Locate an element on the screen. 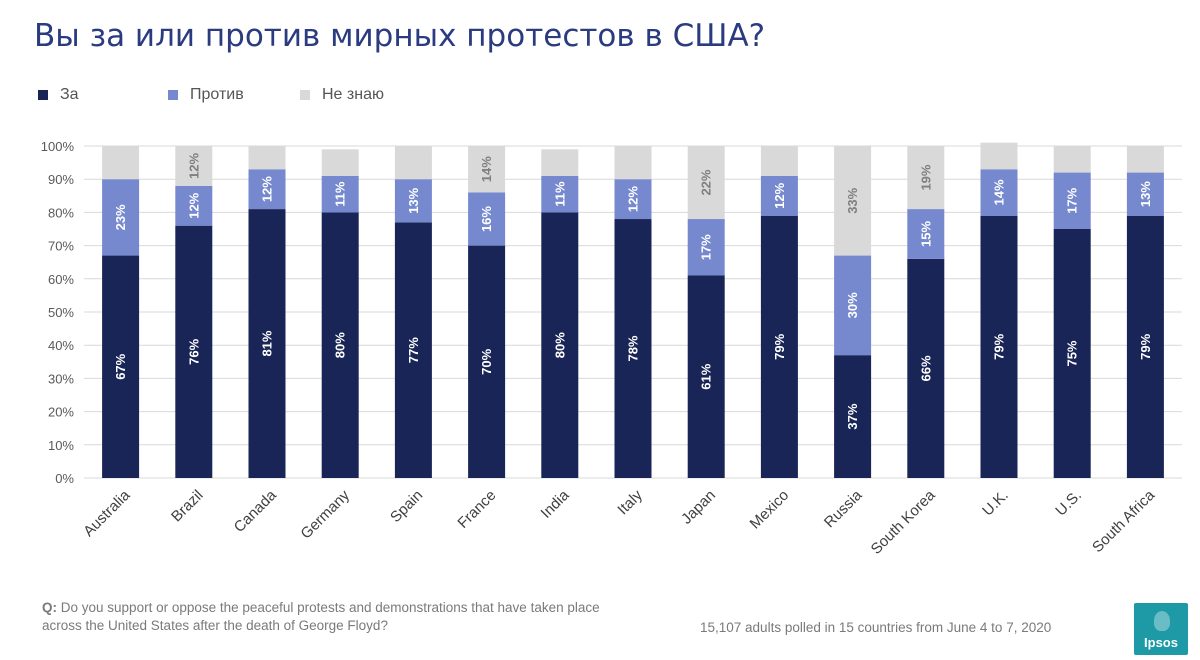 The height and width of the screenshot is (660, 1200). legend-item-za: За is located at coordinates (58, 95).